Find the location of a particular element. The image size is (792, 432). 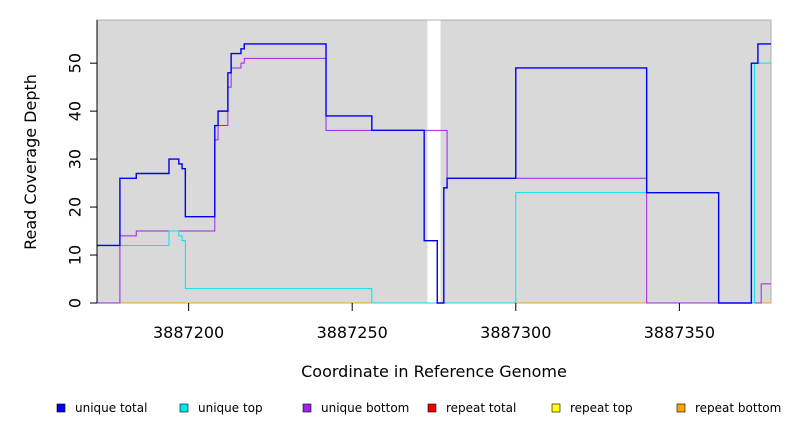

legend-swatch-unique-bottom is located at coordinates (307, 408).